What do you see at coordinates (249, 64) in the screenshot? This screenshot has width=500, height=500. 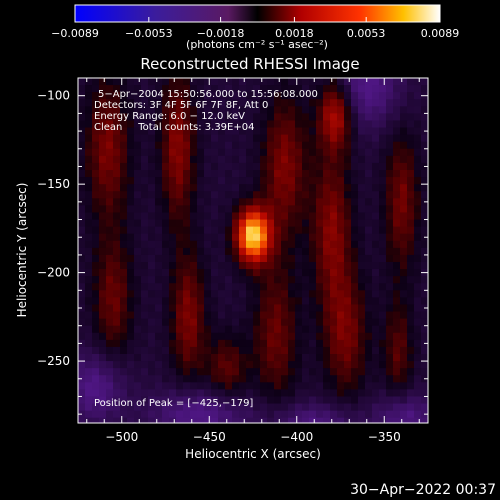 I see `chart-title: Reconstructed RHESSI Image` at bounding box center [249, 64].